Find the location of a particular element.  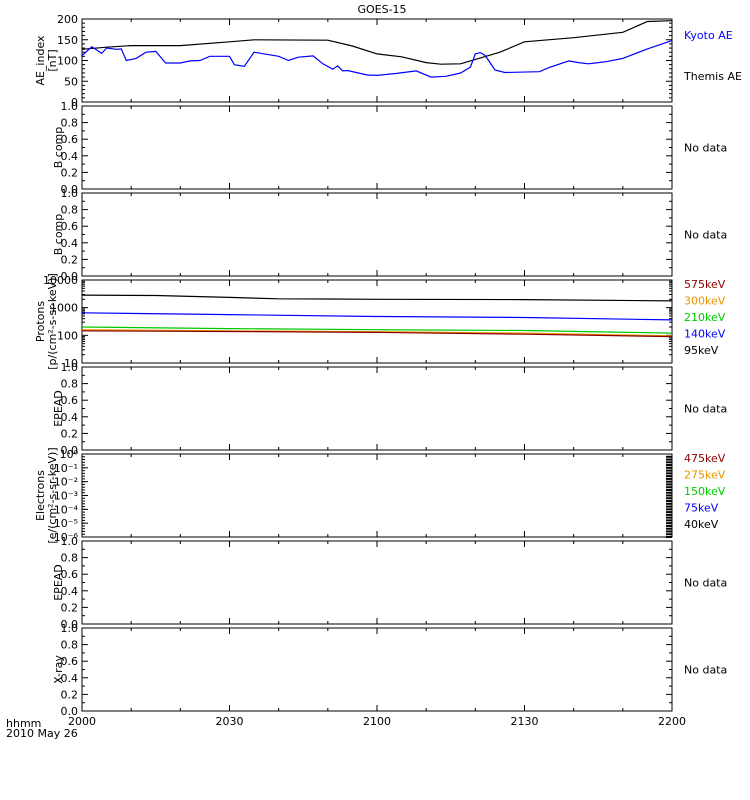

y-axis-label: [e/(cm²-s-sr-keV)] is located at coordinates (52, 495).